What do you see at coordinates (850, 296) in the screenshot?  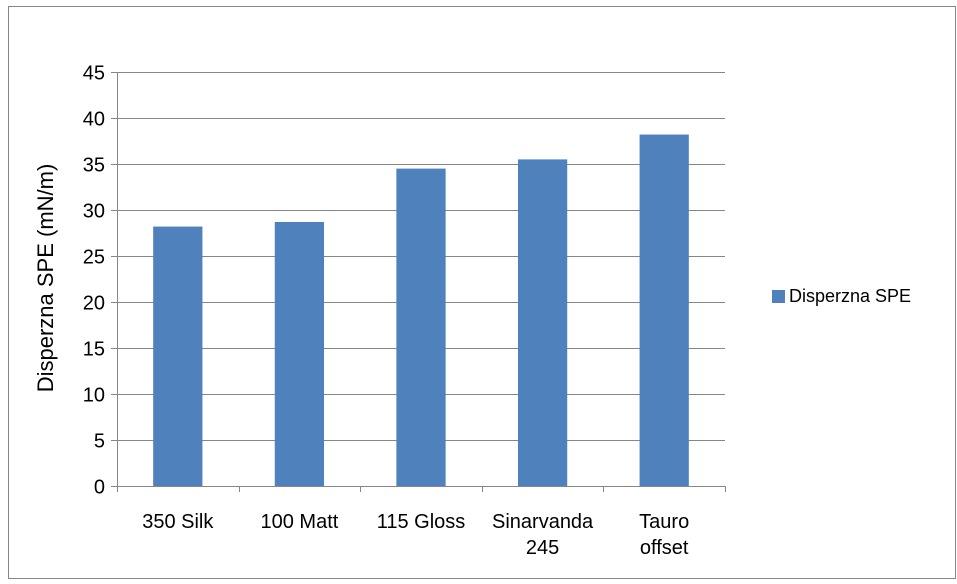 I see `legend-label: Disperzna SPE` at bounding box center [850, 296].